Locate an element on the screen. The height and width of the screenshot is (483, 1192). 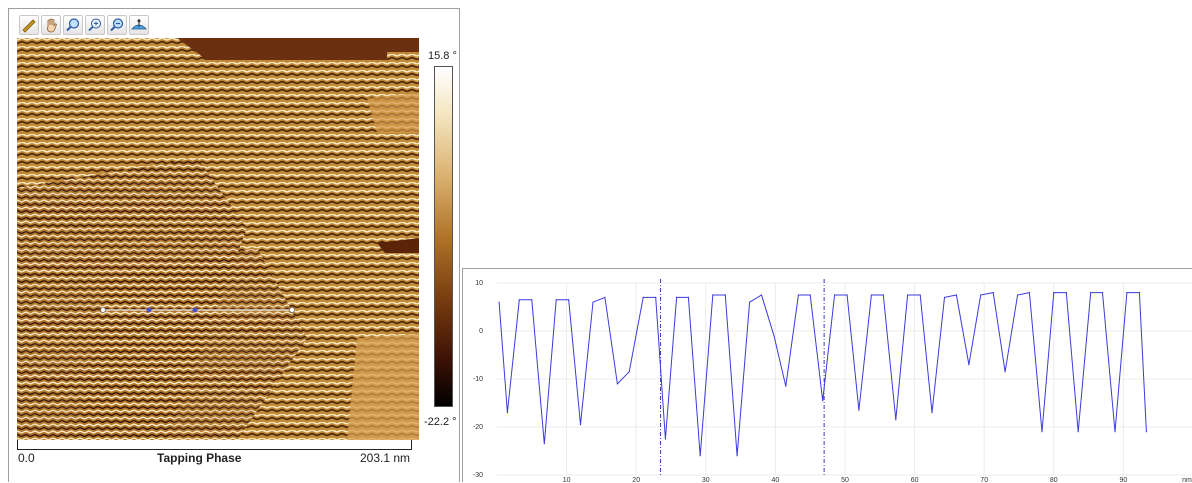
zoom-in-icon is located at coordinates (94, 25).